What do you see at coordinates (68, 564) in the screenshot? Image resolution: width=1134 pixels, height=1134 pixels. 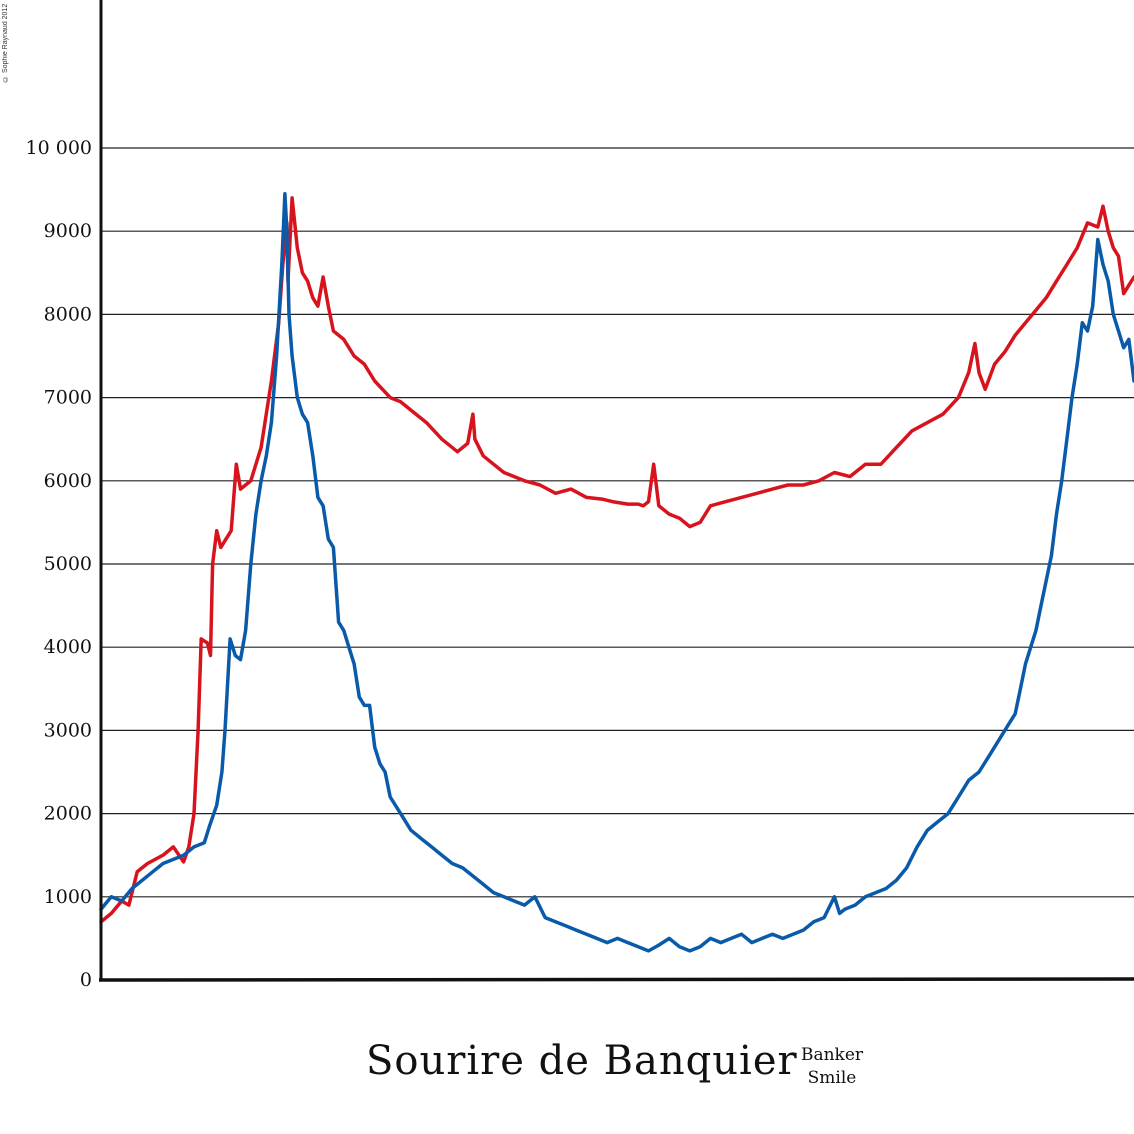 I see `y-tick-label: 5000` at bounding box center [68, 564].